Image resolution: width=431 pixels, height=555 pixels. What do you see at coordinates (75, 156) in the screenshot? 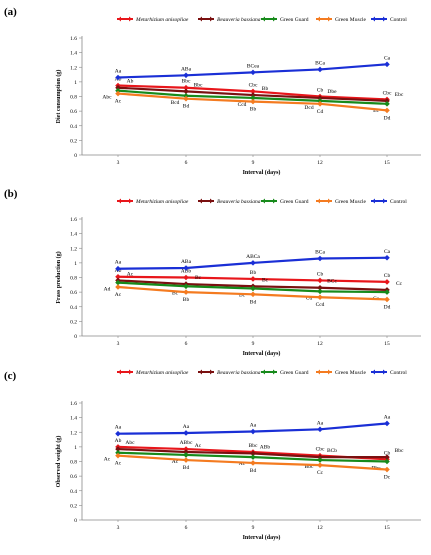
I see `y-tick-label: 0` at bounding box center [75, 156].